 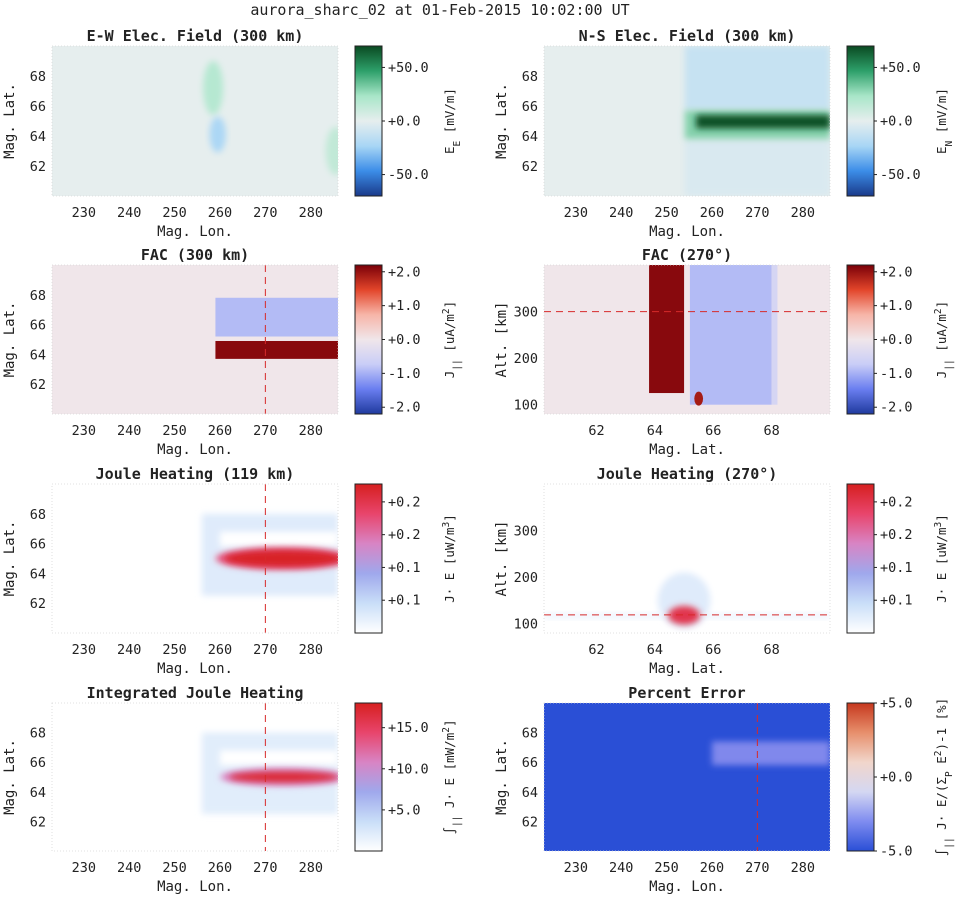 I want to click on panel-title: Joule Heating (270°), so click(x=687, y=474).